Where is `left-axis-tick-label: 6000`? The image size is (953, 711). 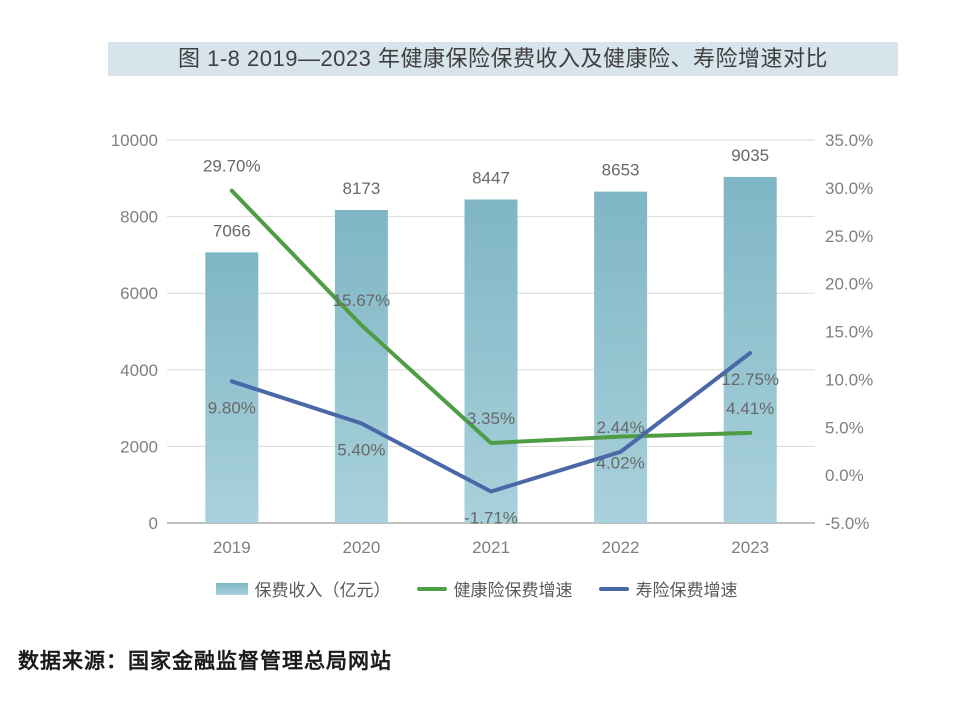
left-axis-tick-label: 6000 is located at coordinates (139, 293).